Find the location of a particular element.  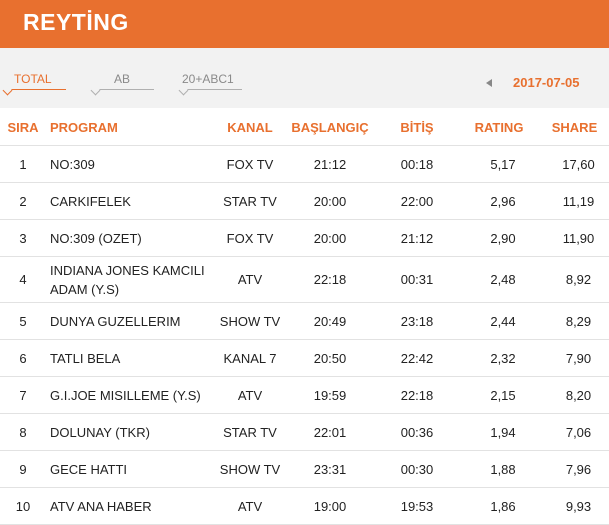

tab-total: TOTAL is located at coordinates (34, 84).